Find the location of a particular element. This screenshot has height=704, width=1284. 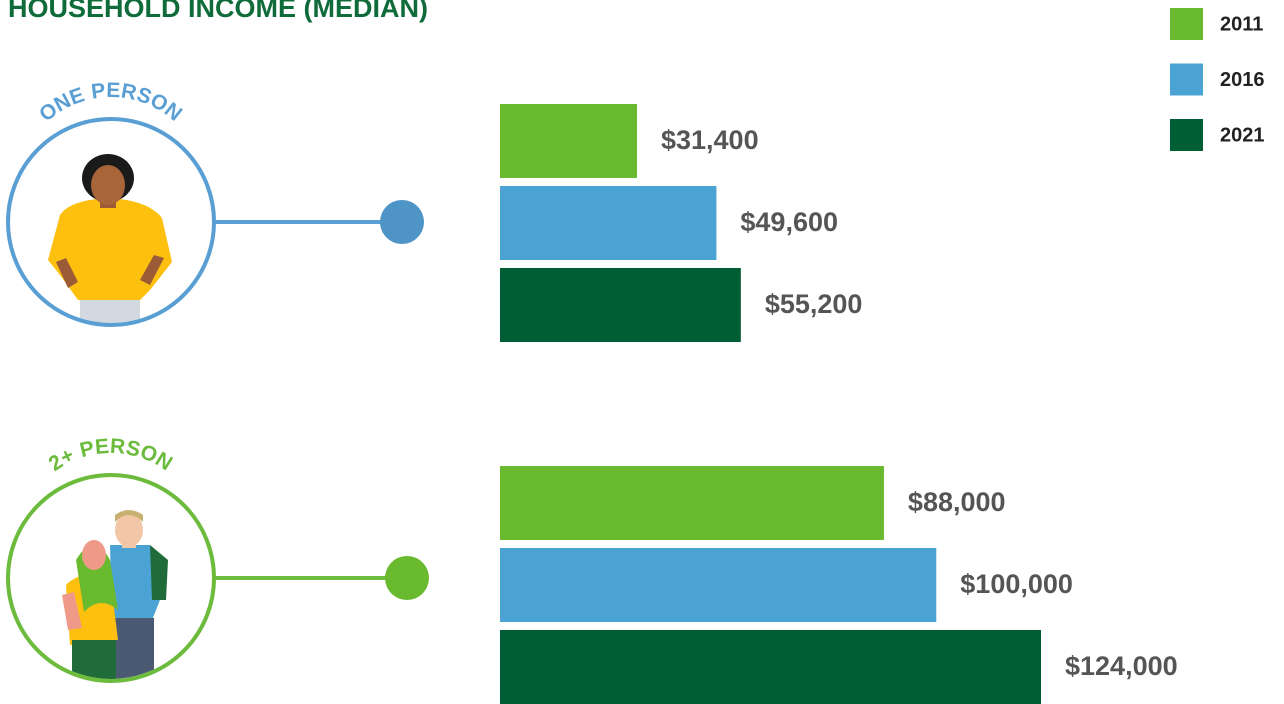

category-label: 2+ PERSON is located at coordinates (111, 454).